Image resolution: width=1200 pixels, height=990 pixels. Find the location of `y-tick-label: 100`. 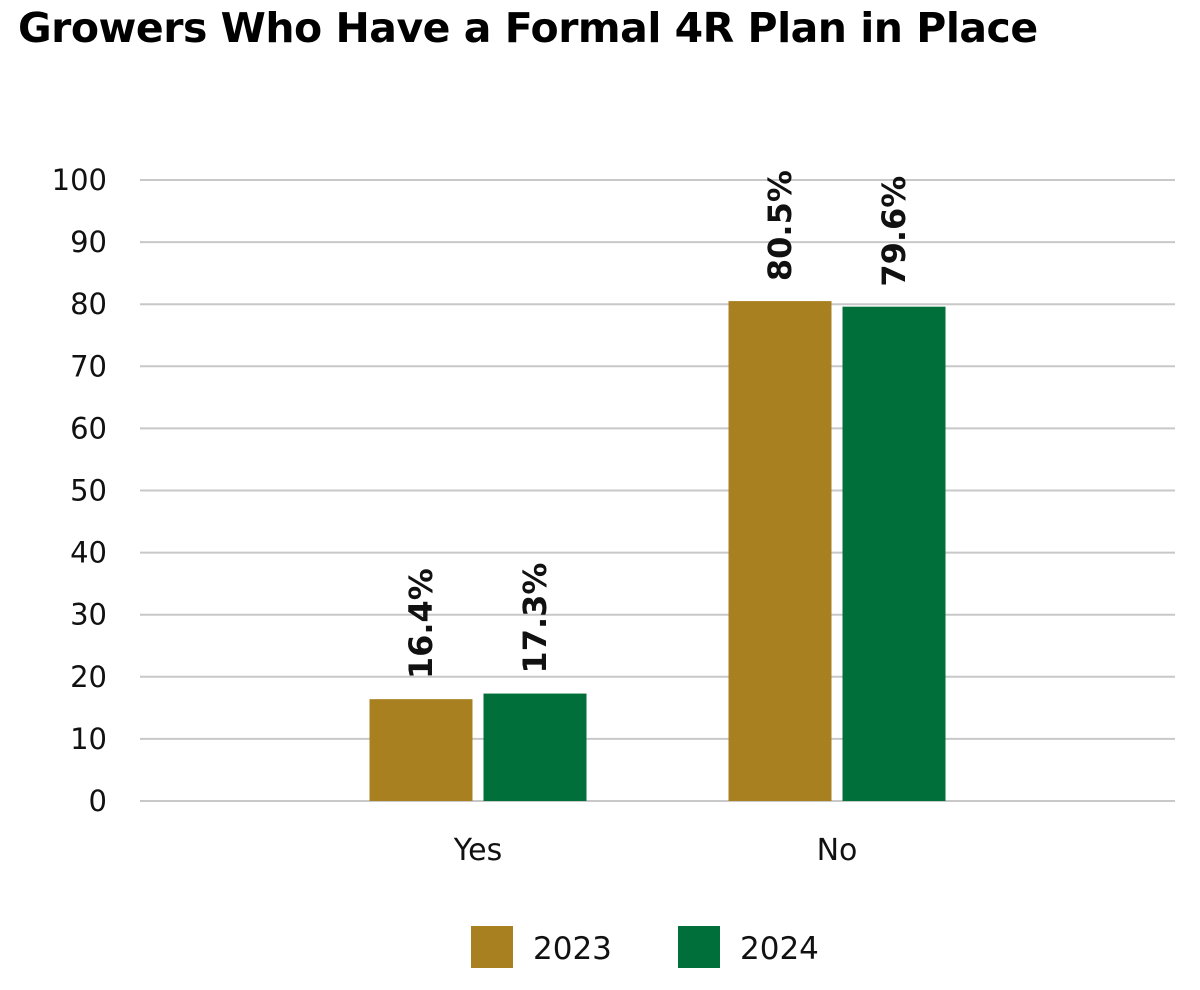

y-tick-label: 100 is located at coordinates (79, 180).